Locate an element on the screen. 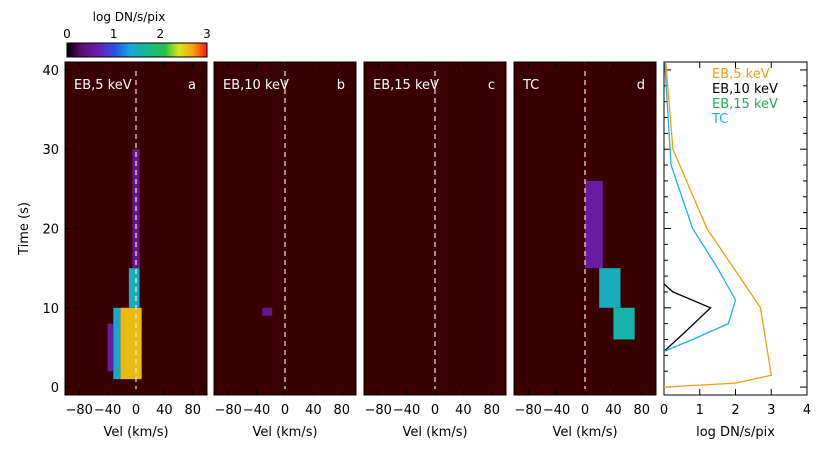 This screenshot has width=830, height=449. y-tick-label: 0 is located at coordinates (55, 388).